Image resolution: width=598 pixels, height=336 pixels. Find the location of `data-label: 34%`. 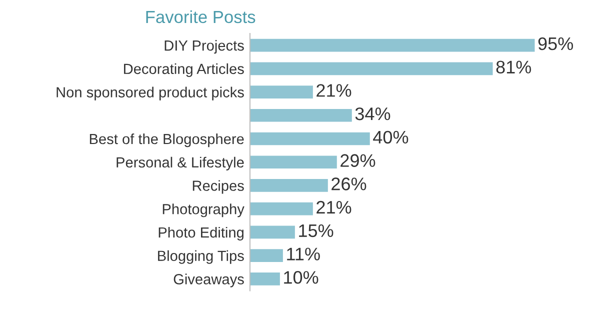

data-label: 34% is located at coordinates (372, 113).